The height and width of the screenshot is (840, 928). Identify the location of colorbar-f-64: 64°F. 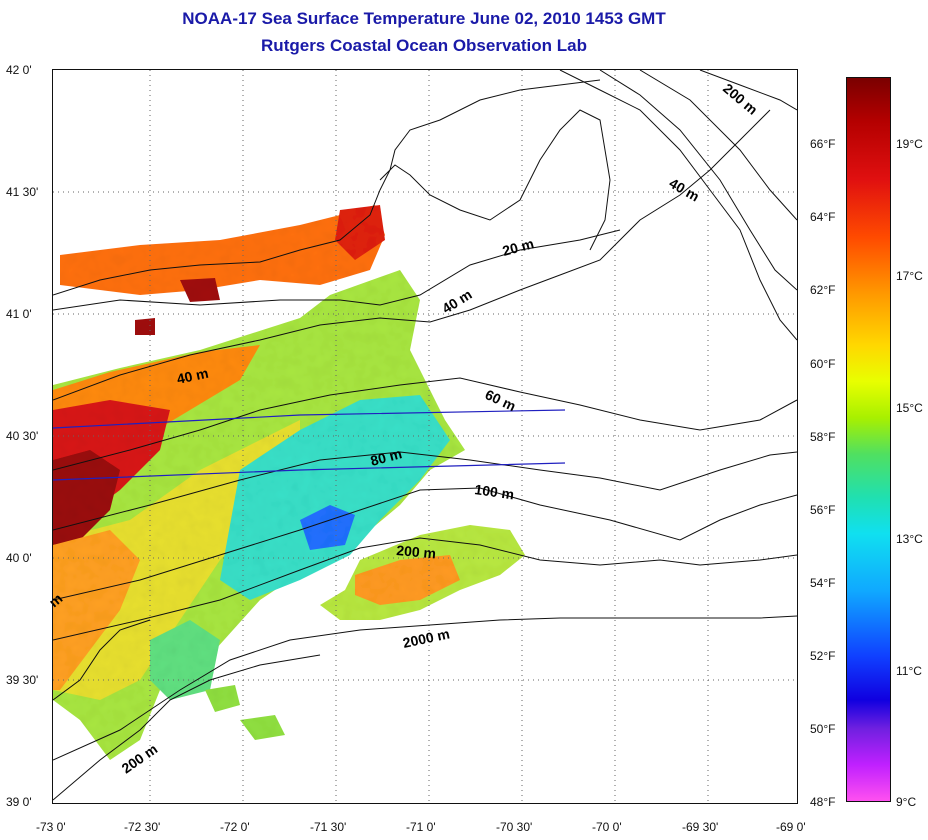
(823, 217).